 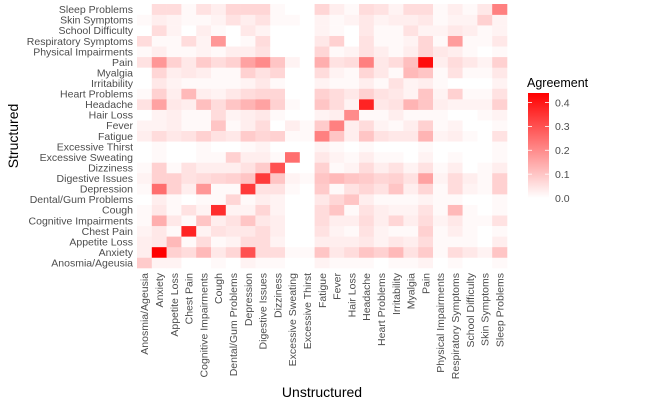 I want to click on x-tick-label: Dizziness, so click(x=278, y=295).